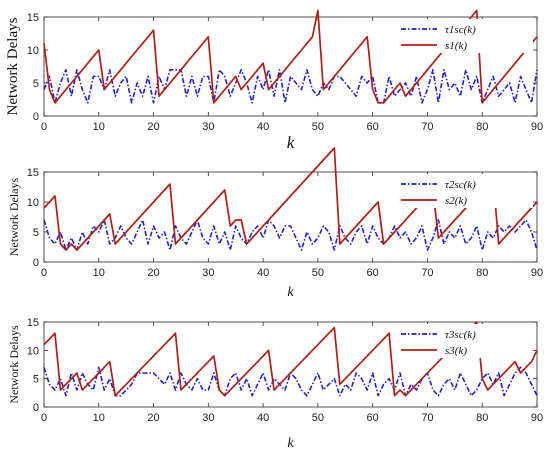 The height and width of the screenshot is (457, 550). I want to click on legend-label: s1(k), so click(456, 46).